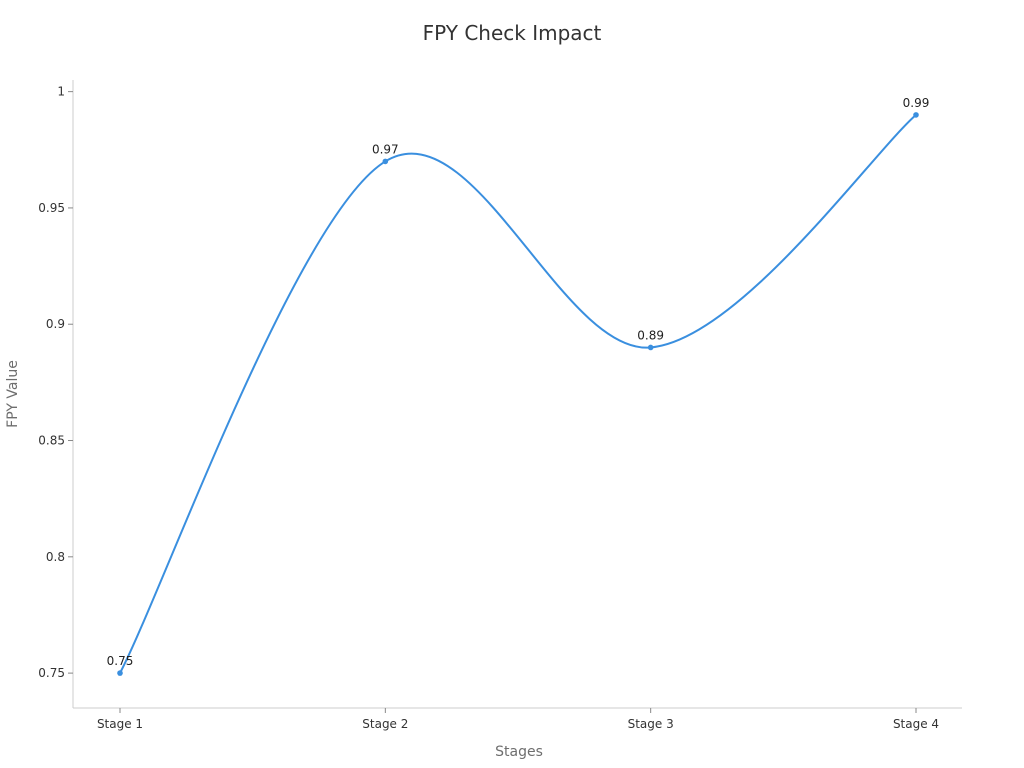 The width and height of the screenshot is (1024, 768). What do you see at coordinates (55, 557) in the screenshot?
I see `y-tick-label: 0.8` at bounding box center [55, 557].